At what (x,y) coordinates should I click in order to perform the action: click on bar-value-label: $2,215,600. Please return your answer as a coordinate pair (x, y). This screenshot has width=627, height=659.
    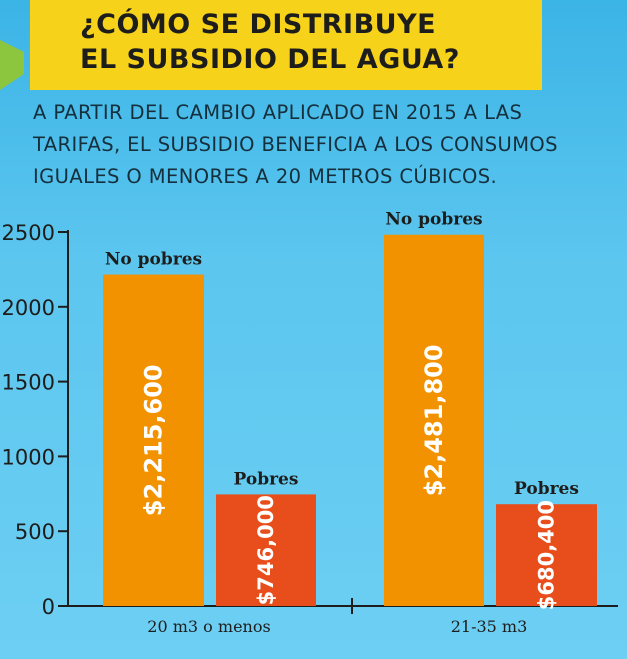
    Looking at the image, I should click on (154, 440).